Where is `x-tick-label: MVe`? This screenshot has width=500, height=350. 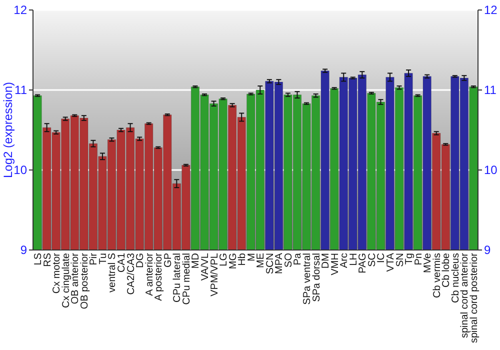 x-tick-label: MVe is located at coordinates (428, 263).